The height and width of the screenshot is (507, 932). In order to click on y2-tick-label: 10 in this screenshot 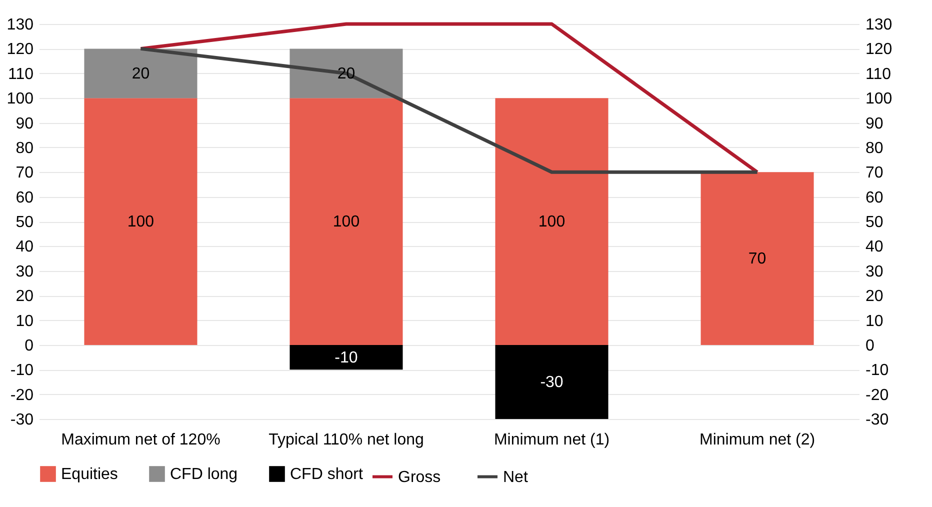, I will do `click(875, 321)`.